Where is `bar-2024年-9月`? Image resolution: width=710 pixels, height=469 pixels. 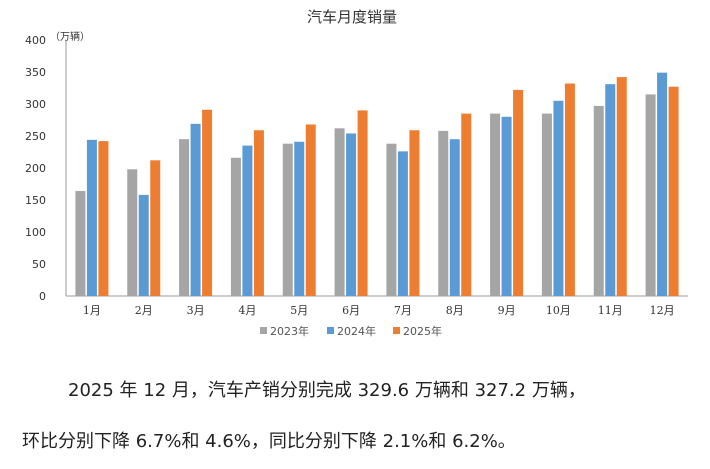
bar-2024年-9月 is located at coordinates (506, 206).